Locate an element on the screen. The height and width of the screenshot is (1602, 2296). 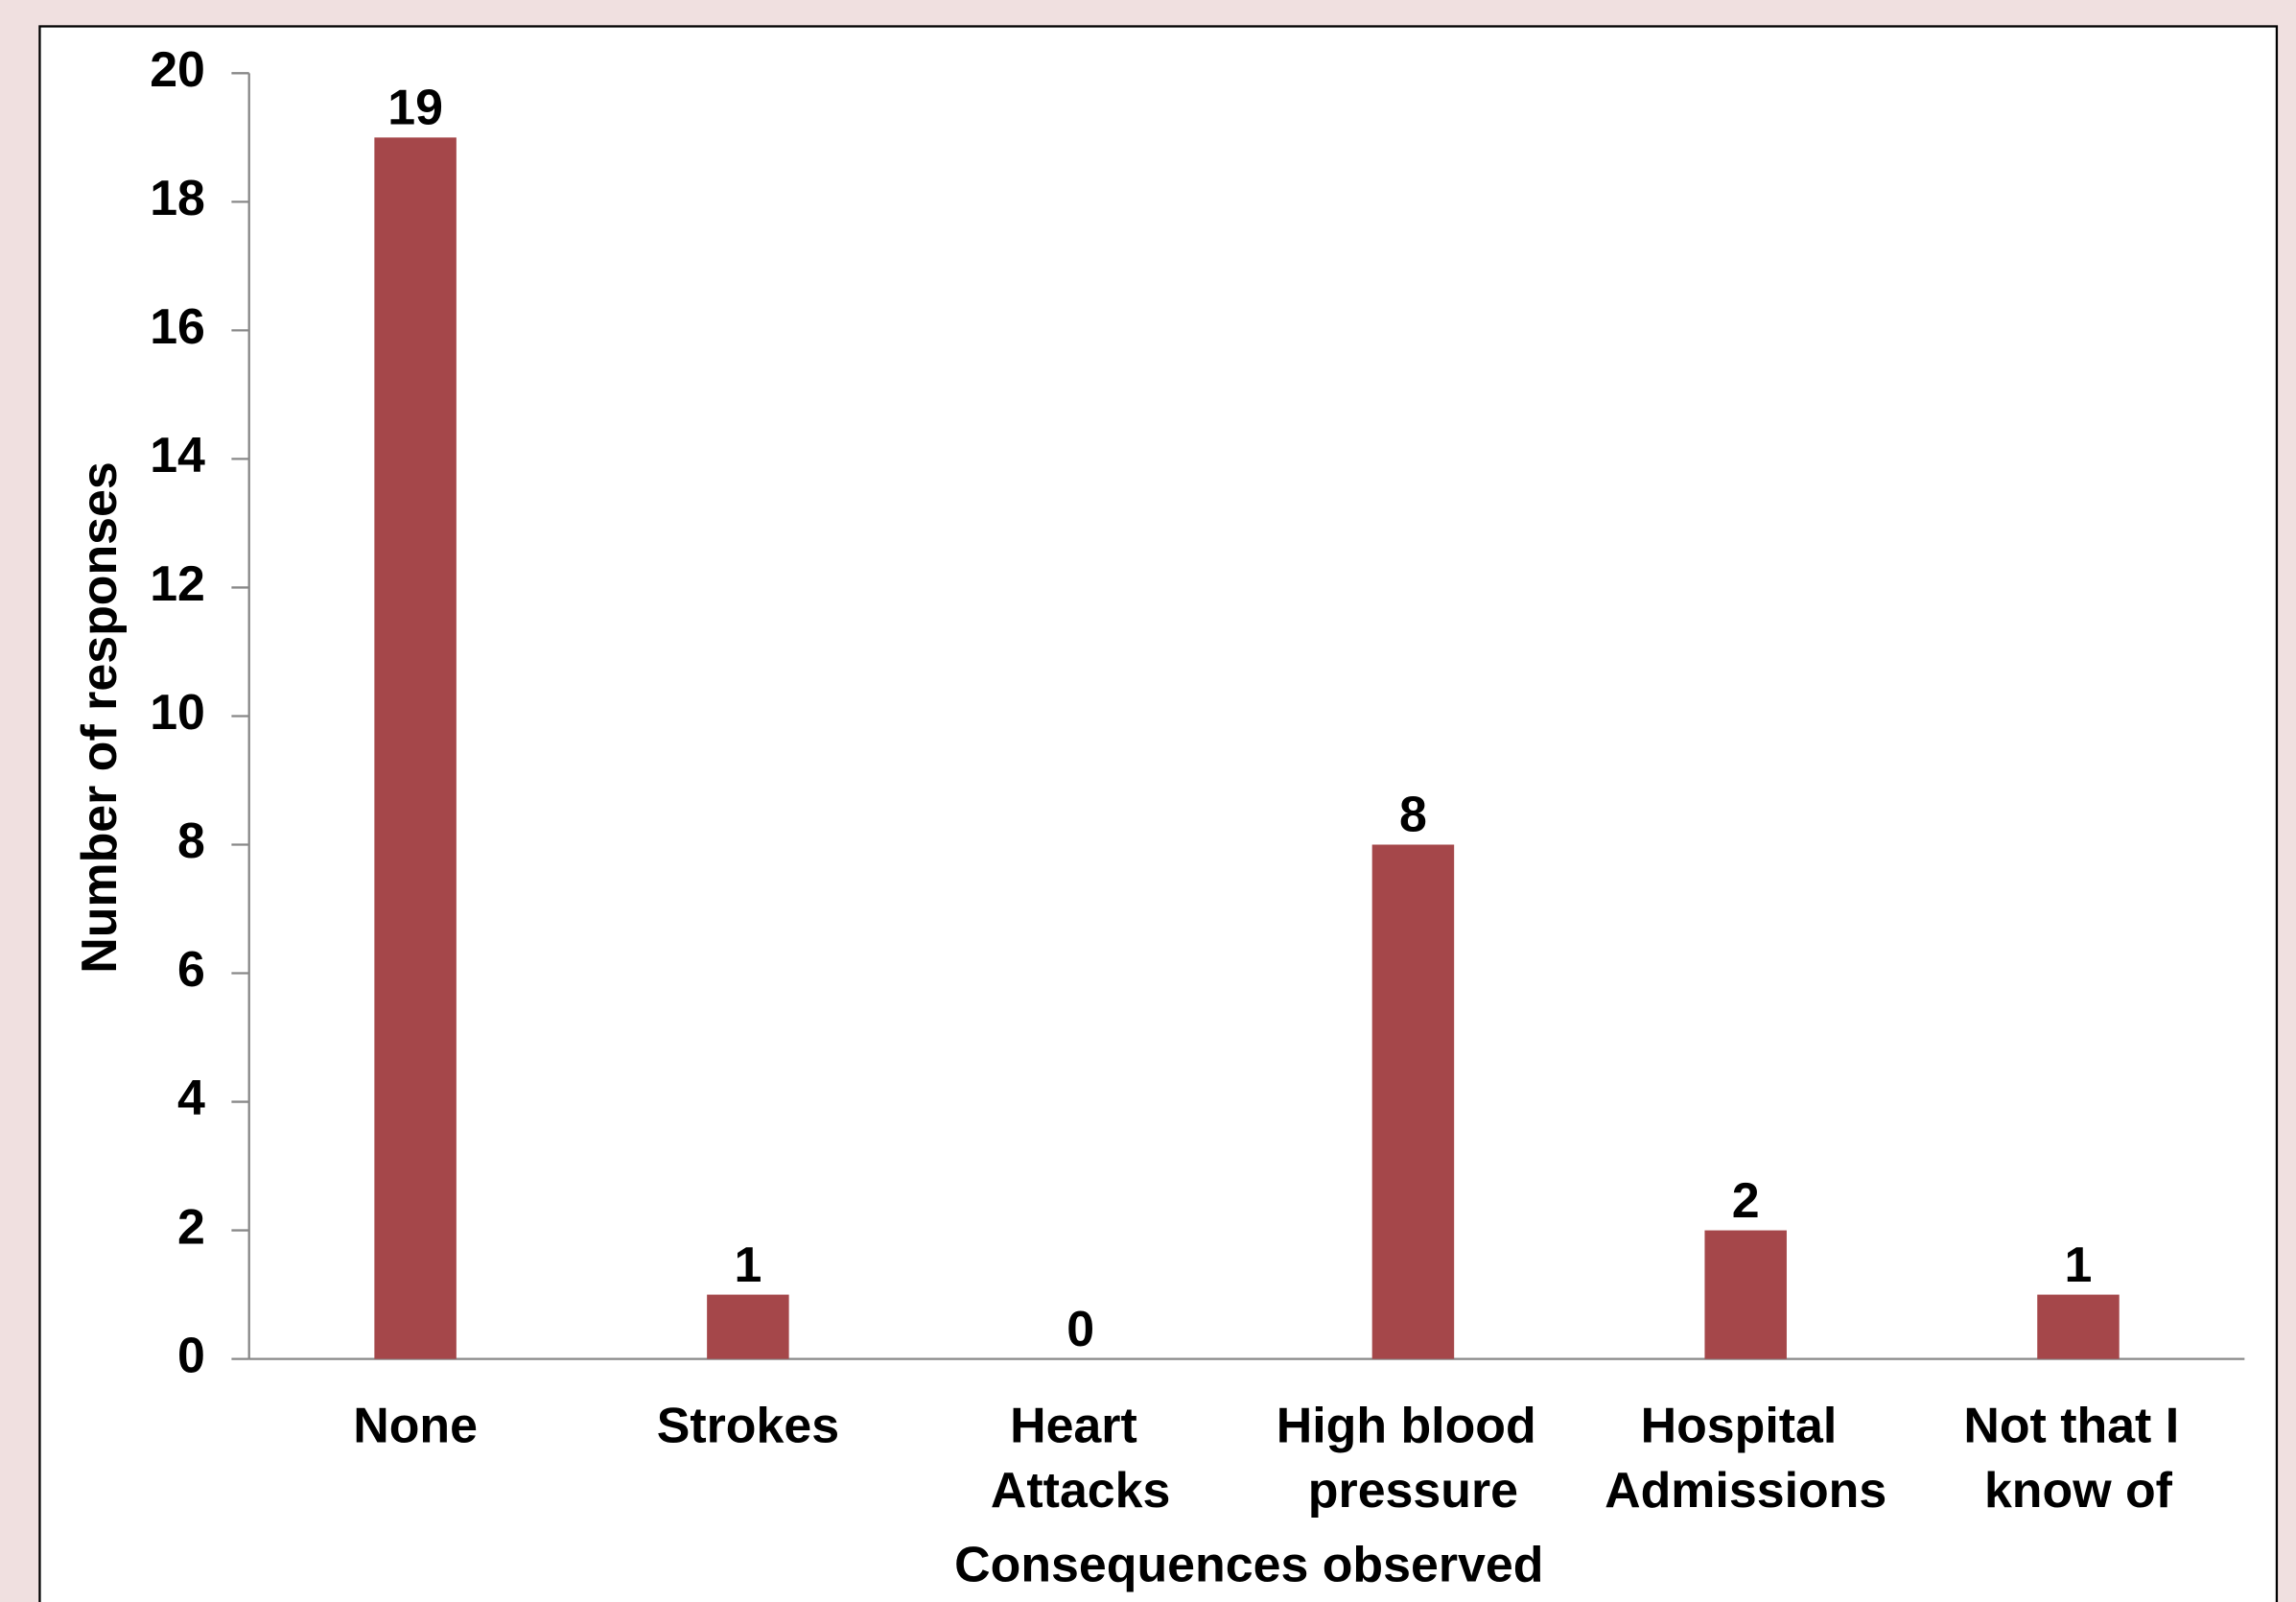
y-tick-label: 2 is located at coordinates (191, 1226).